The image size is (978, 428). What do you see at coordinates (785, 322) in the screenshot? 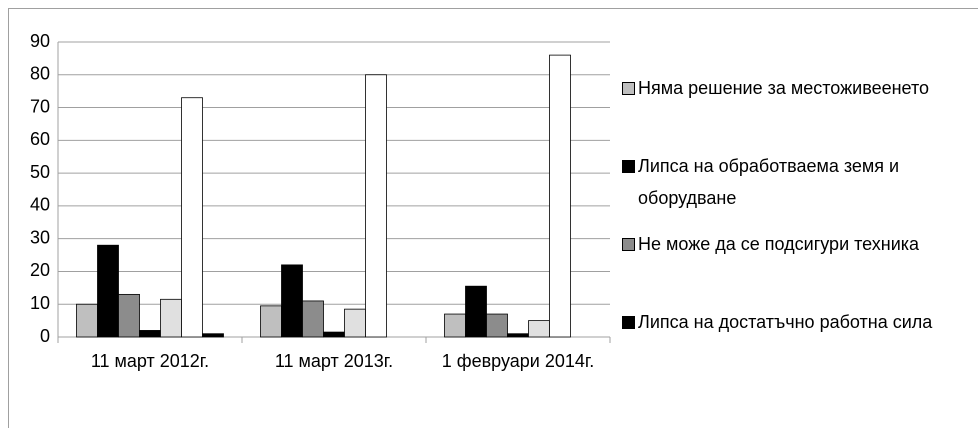
I see `legend-label: Липса на достатъчно работна сила` at bounding box center [785, 322].